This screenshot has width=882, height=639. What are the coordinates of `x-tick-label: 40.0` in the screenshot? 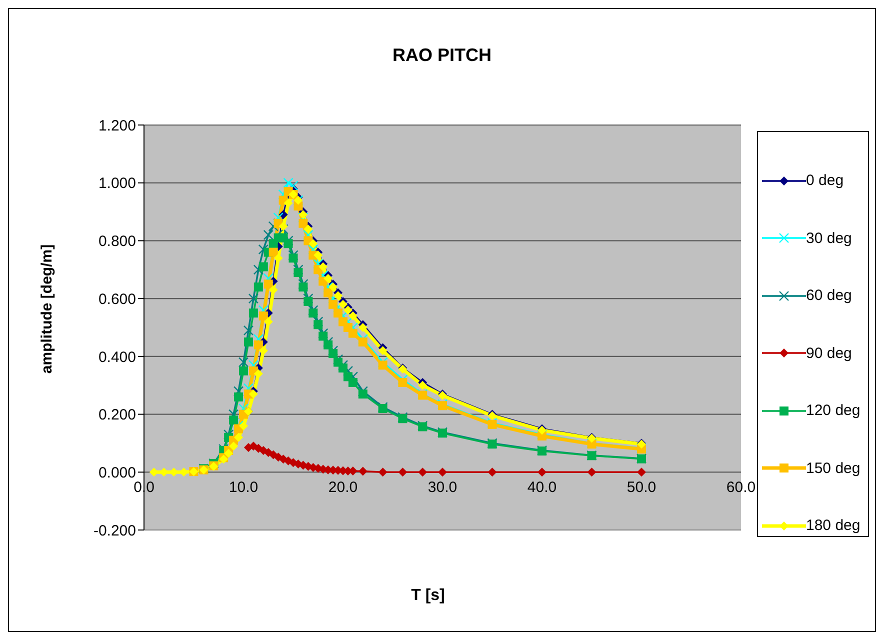 It's located at (542, 487).